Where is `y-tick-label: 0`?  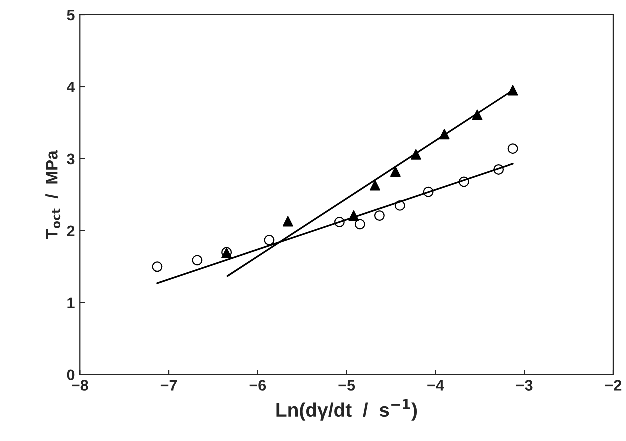 y-tick-label: 0 is located at coordinates (71, 375).